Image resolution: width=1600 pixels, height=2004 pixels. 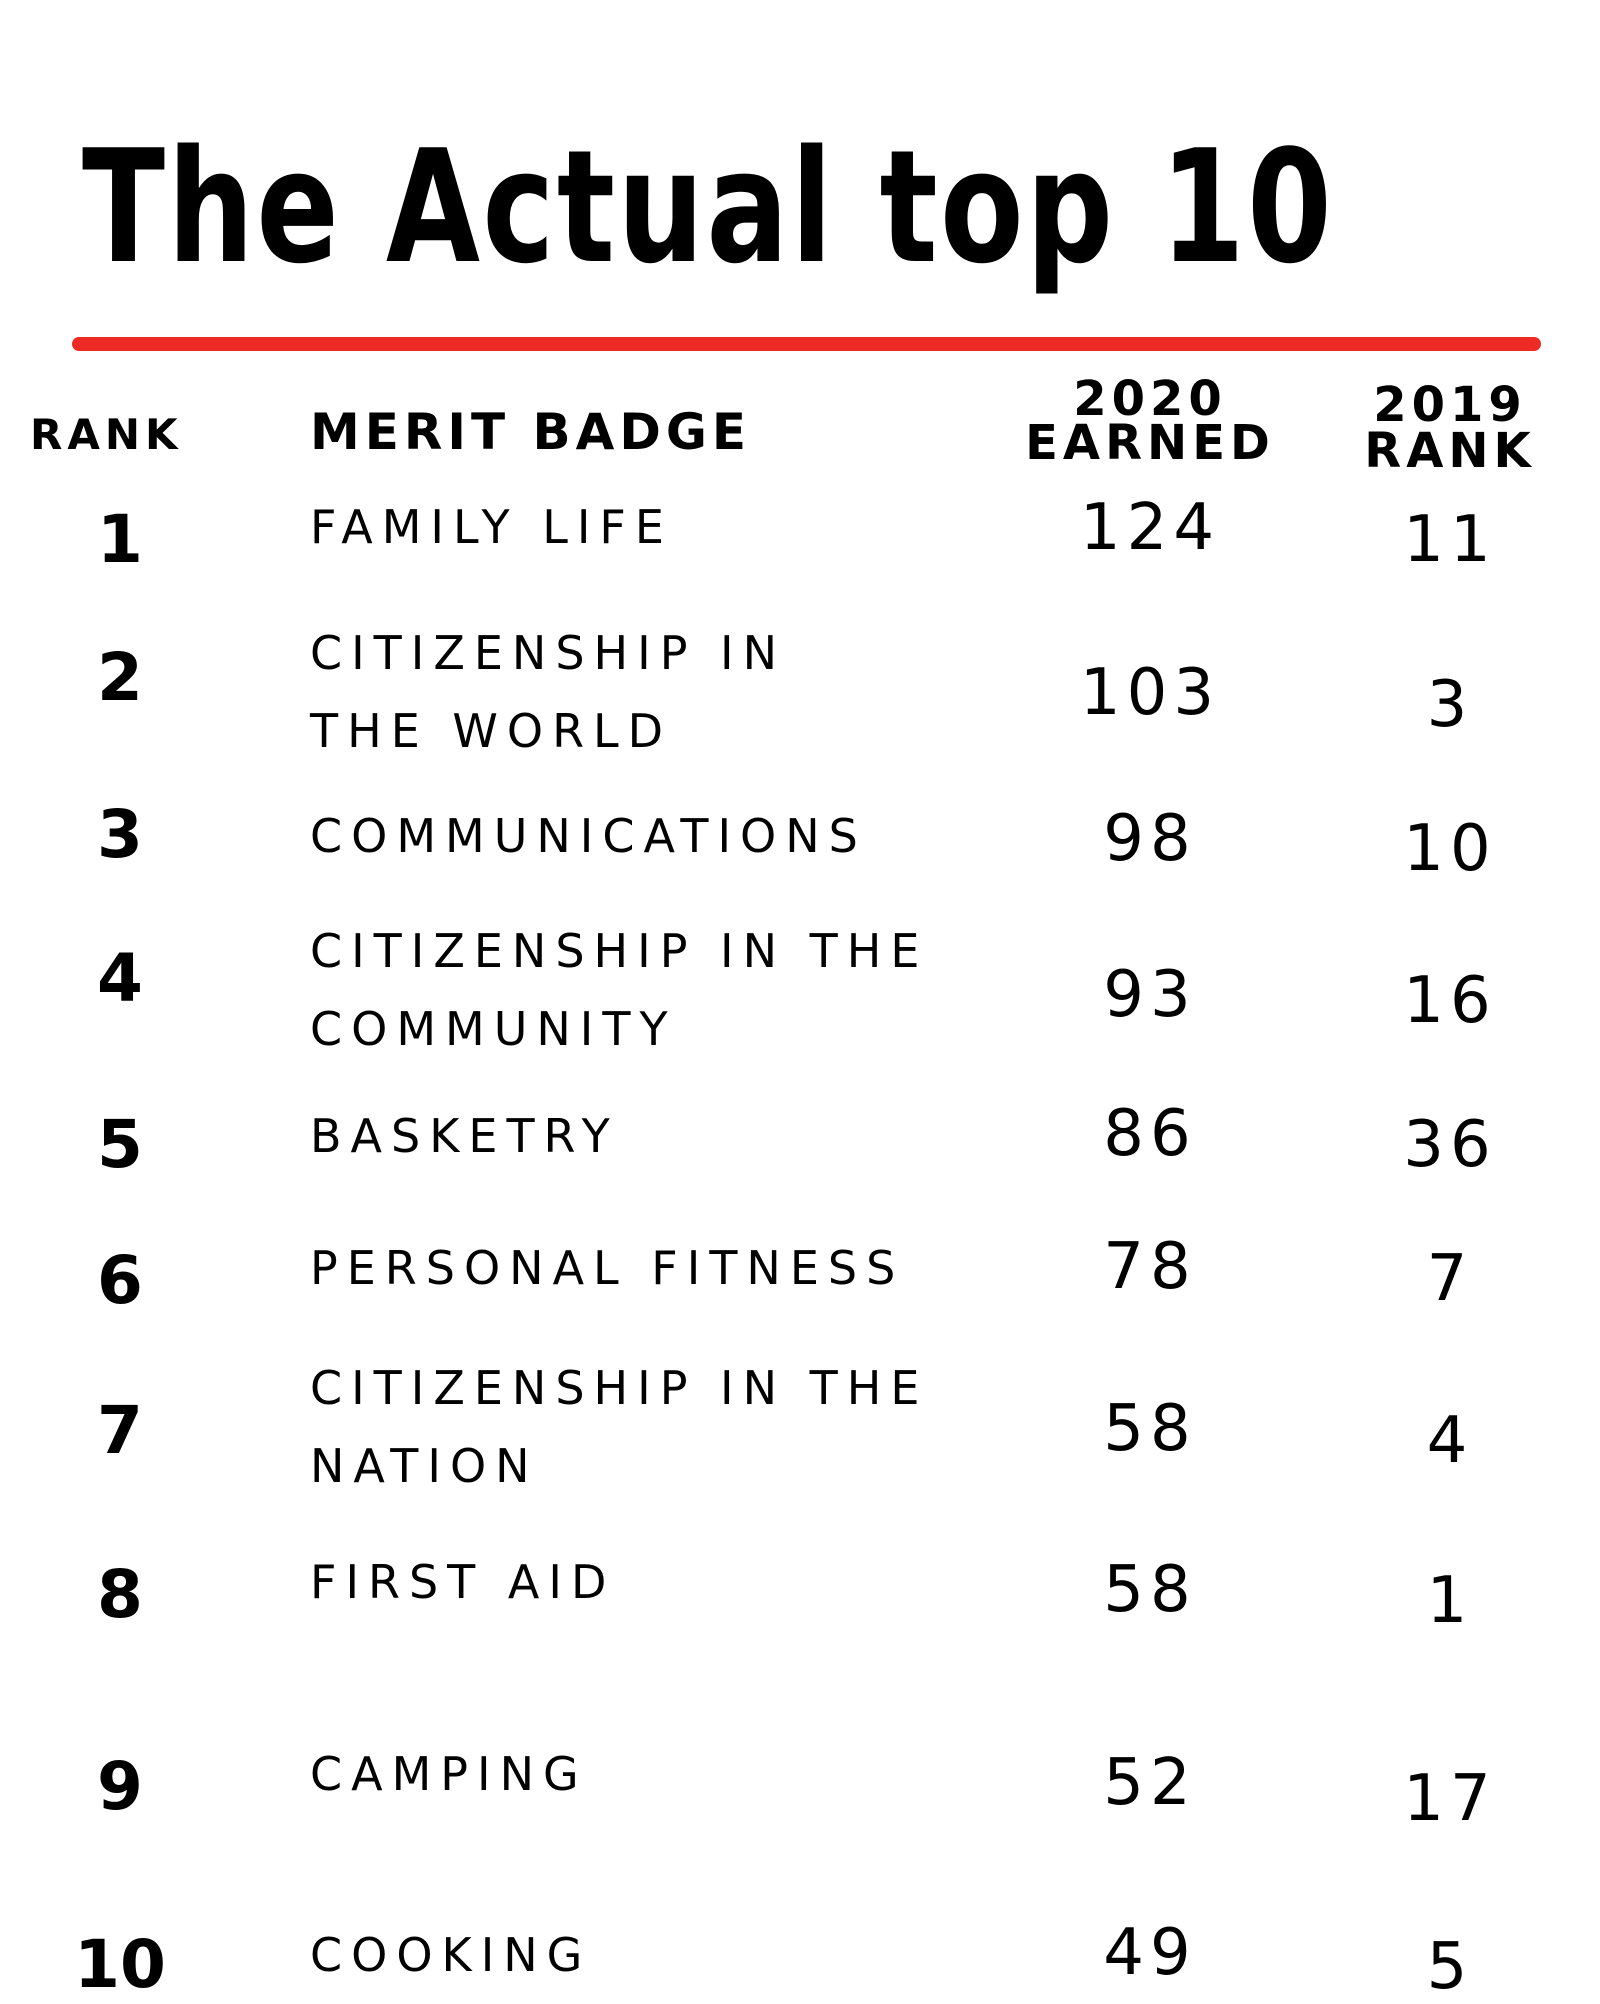 What do you see at coordinates (1150, 1953) in the screenshot?
I see `row-2020-earned: 49` at bounding box center [1150, 1953].